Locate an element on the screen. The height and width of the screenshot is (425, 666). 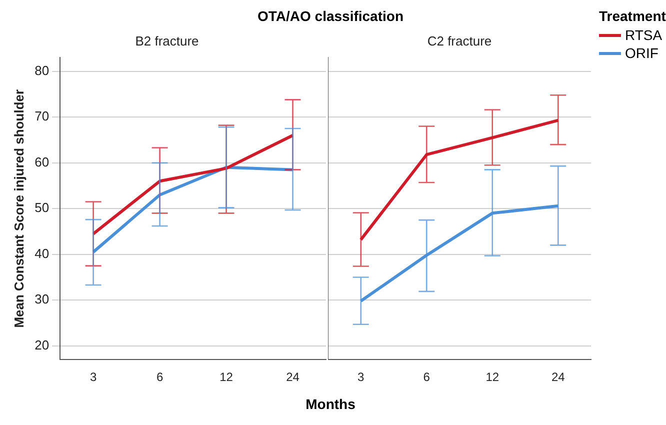
y-tick-label: 50 is located at coordinates (42, 208).